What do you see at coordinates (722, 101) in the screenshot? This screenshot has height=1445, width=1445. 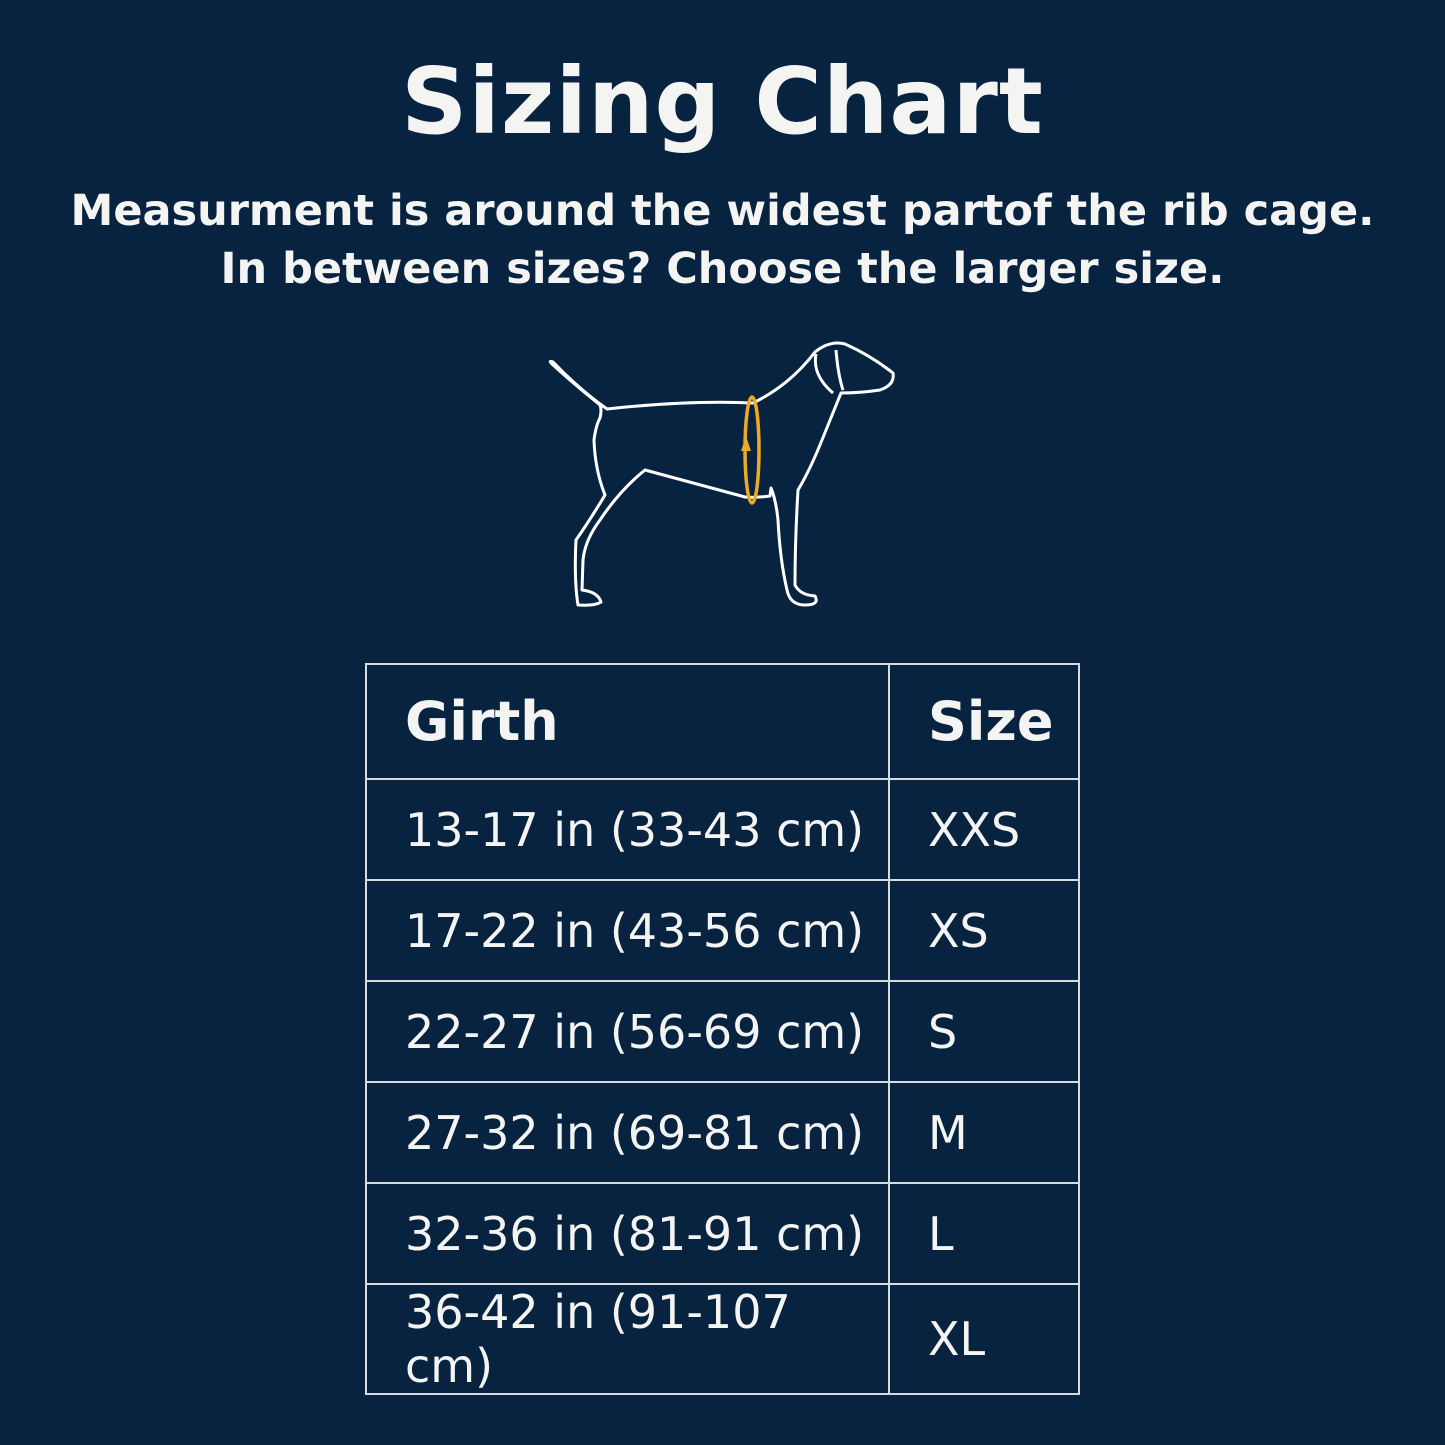 I see `page-title: Sizing Chart` at bounding box center [722, 101].